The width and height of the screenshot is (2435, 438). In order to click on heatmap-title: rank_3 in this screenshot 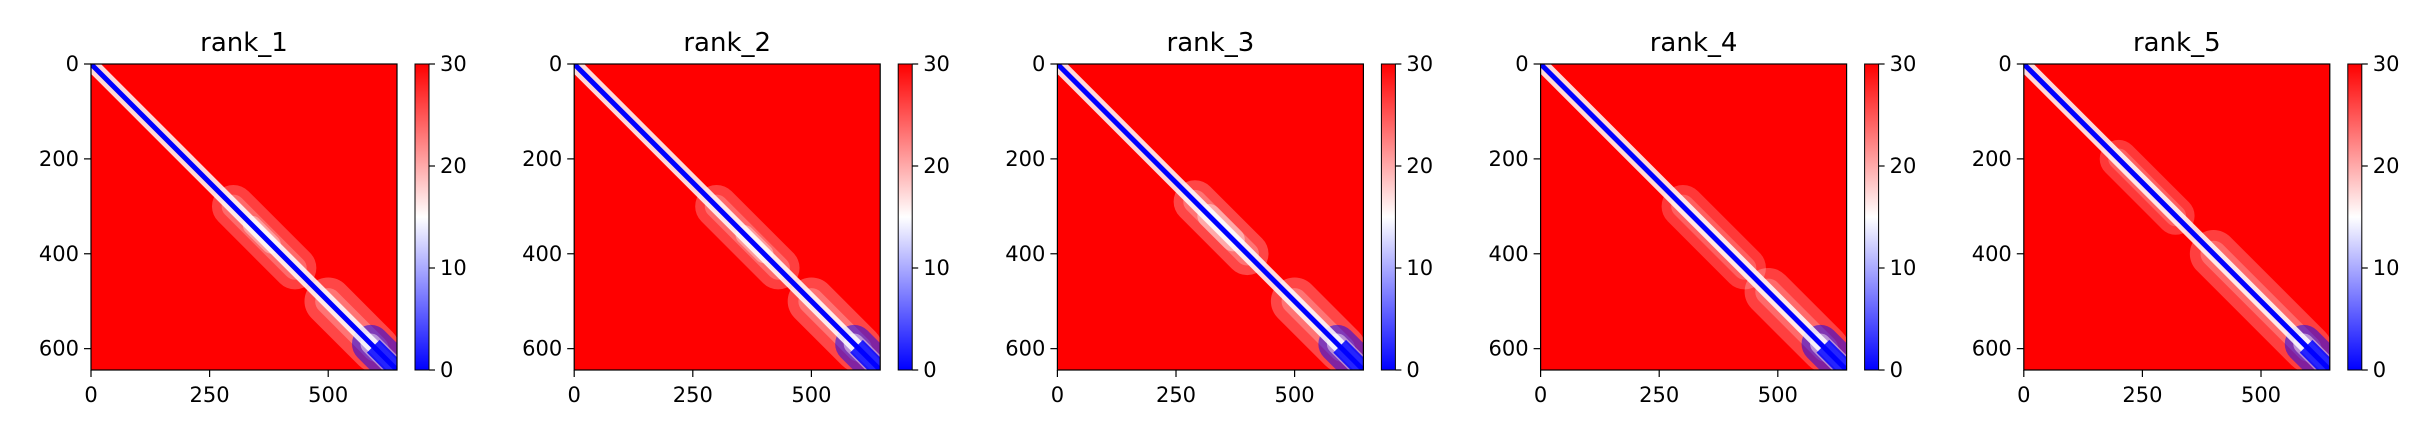, I will do `click(1211, 43)`.